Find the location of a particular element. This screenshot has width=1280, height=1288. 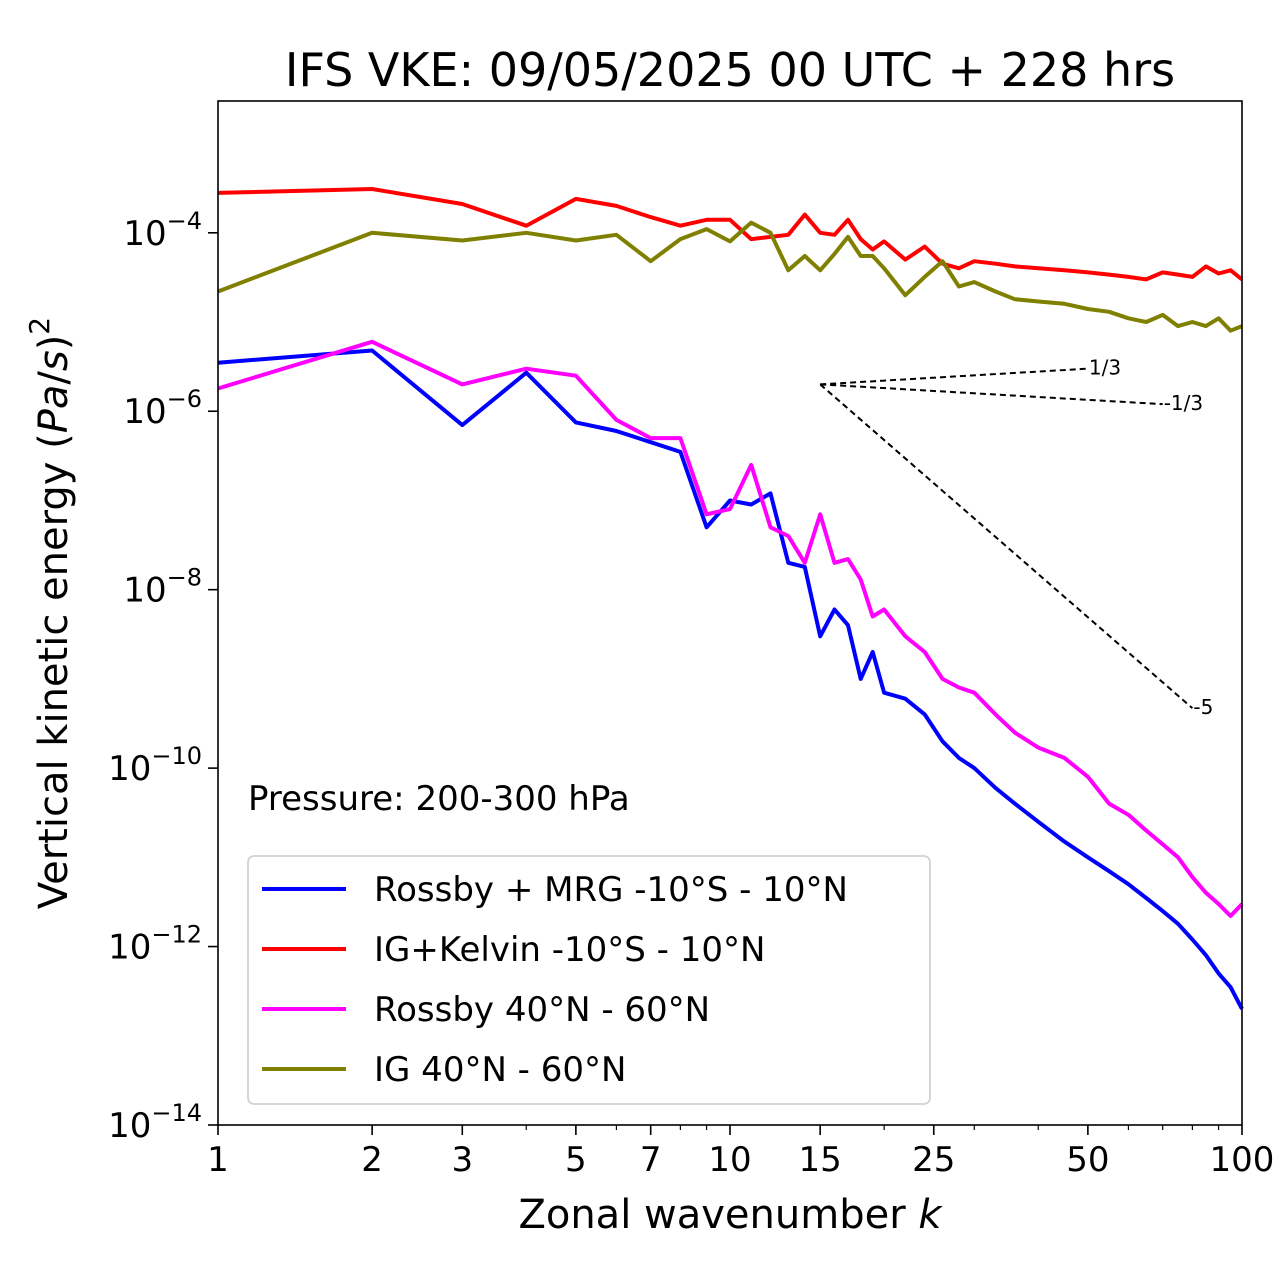

y-tick-label: 10⁻⁴ is located at coordinates (162, 230).